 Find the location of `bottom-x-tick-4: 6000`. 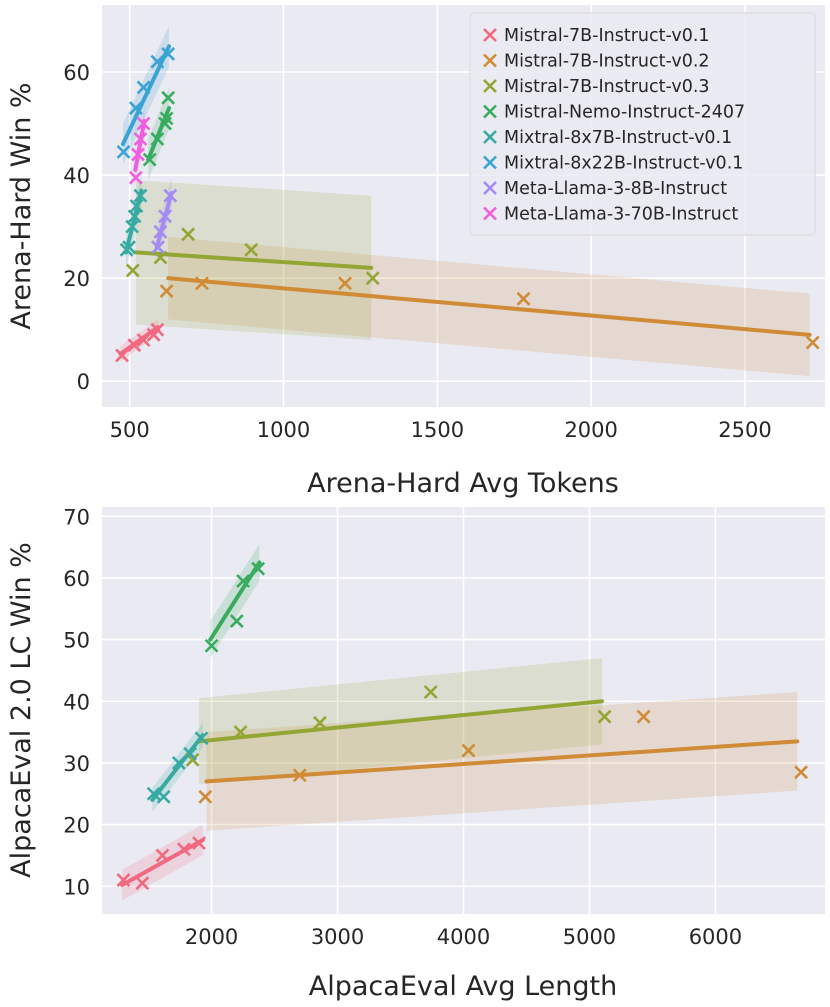

bottom-x-tick-4: 6000 is located at coordinates (715, 937).